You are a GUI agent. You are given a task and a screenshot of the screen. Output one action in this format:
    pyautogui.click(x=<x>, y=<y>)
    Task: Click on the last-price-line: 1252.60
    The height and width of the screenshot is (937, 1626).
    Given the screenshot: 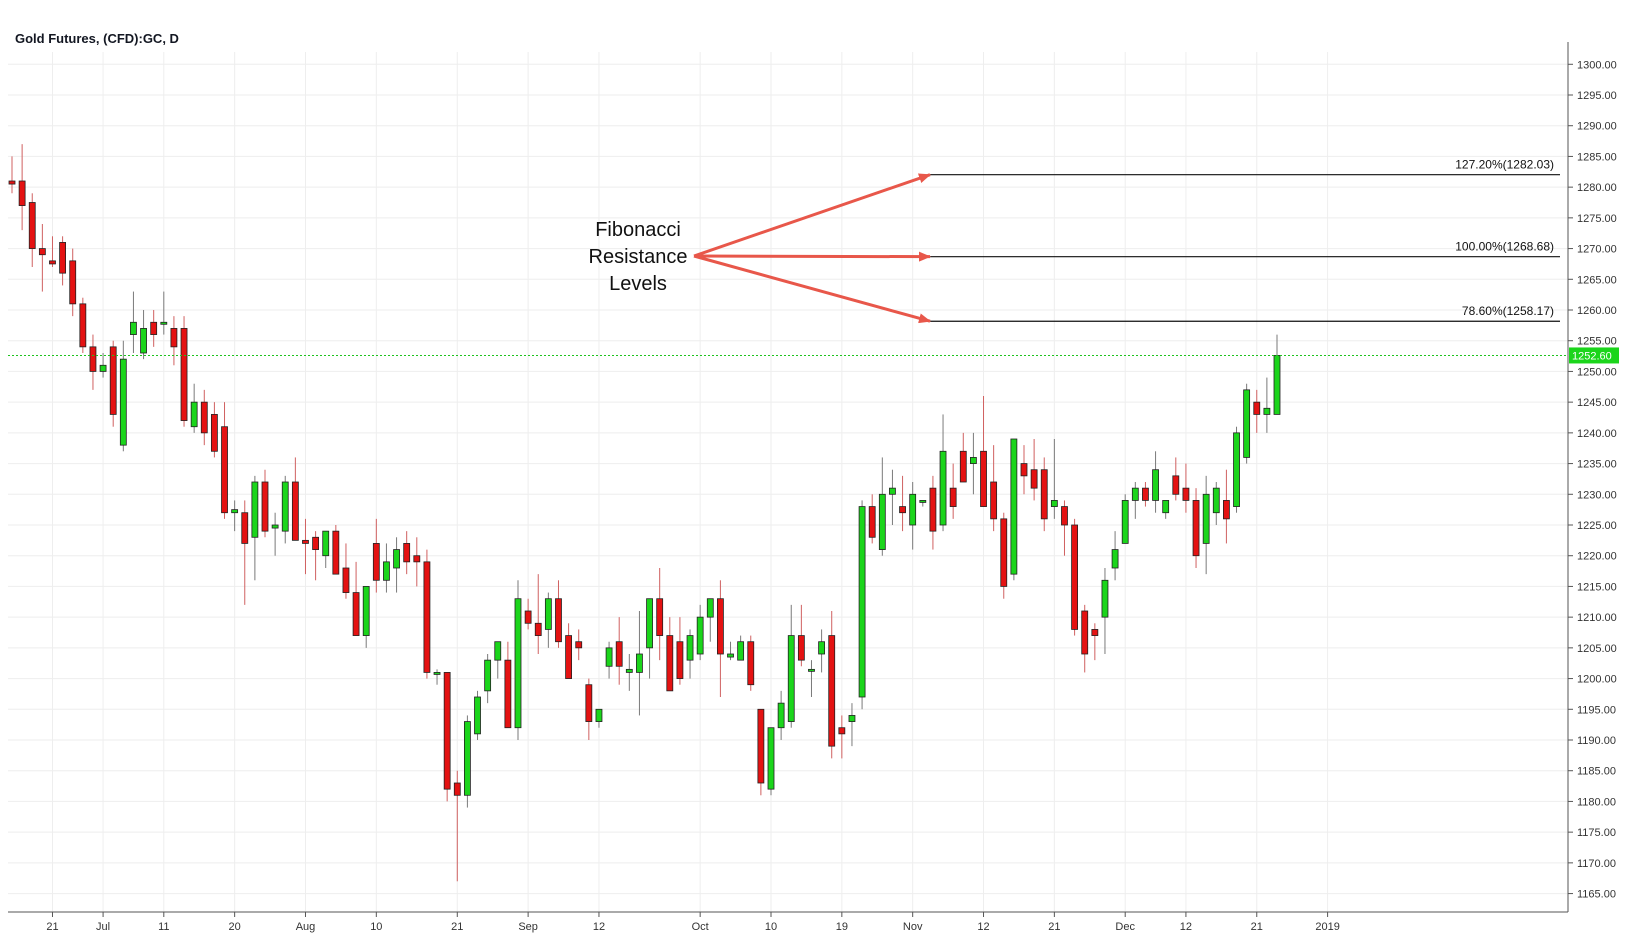 What is the action you would take?
    pyautogui.click(x=813, y=355)
    